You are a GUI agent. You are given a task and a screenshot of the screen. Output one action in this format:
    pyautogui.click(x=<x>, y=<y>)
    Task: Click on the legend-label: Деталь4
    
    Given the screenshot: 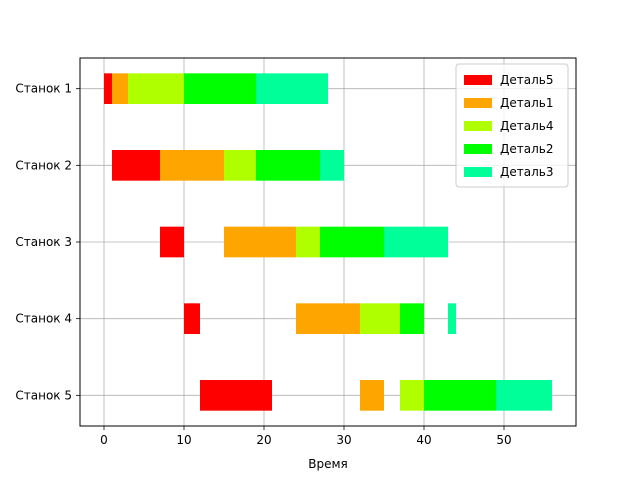 What is the action you would take?
    pyautogui.click(x=526, y=126)
    